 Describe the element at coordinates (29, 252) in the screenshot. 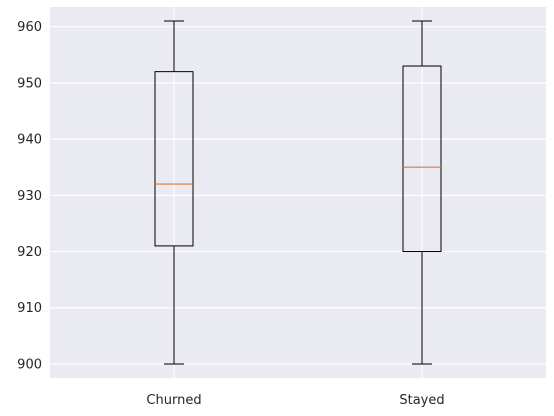

I see `y-tick-label: 920` at that location.